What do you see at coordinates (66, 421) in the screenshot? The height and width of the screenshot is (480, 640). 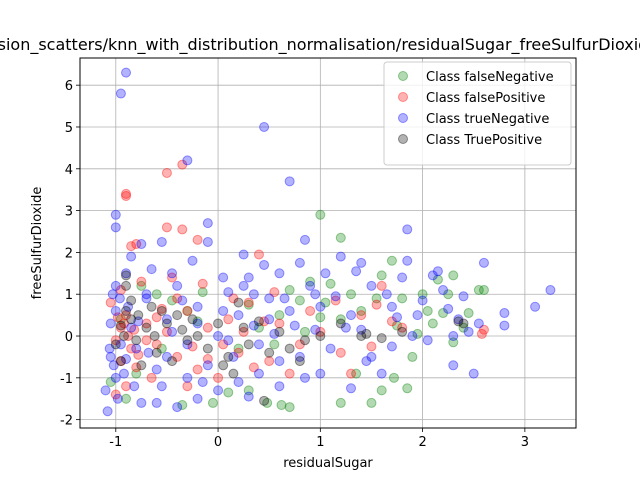 I see `y-tick-label: -2` at bounding box center [66, 421].